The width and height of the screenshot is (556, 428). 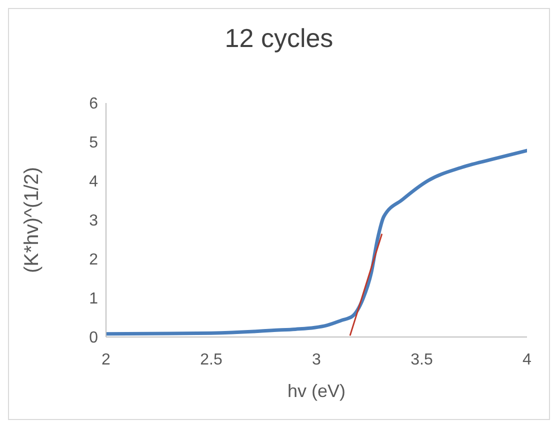 What do you see at coordinates (32, 220) in the screenshot?
I see `y-axis-title: (K*hv)^(1/2)` at bounding box center [32, 220].